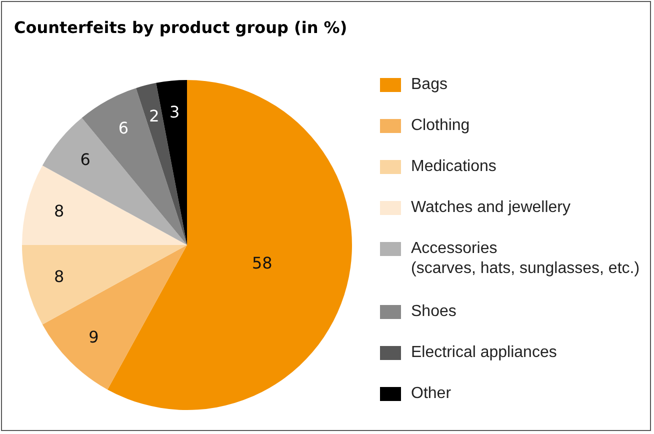 This screenshot has height=434, width=654. Describe the element at coordinates (262, 262) in the screenshot. I see `data-label: 58` at that location.